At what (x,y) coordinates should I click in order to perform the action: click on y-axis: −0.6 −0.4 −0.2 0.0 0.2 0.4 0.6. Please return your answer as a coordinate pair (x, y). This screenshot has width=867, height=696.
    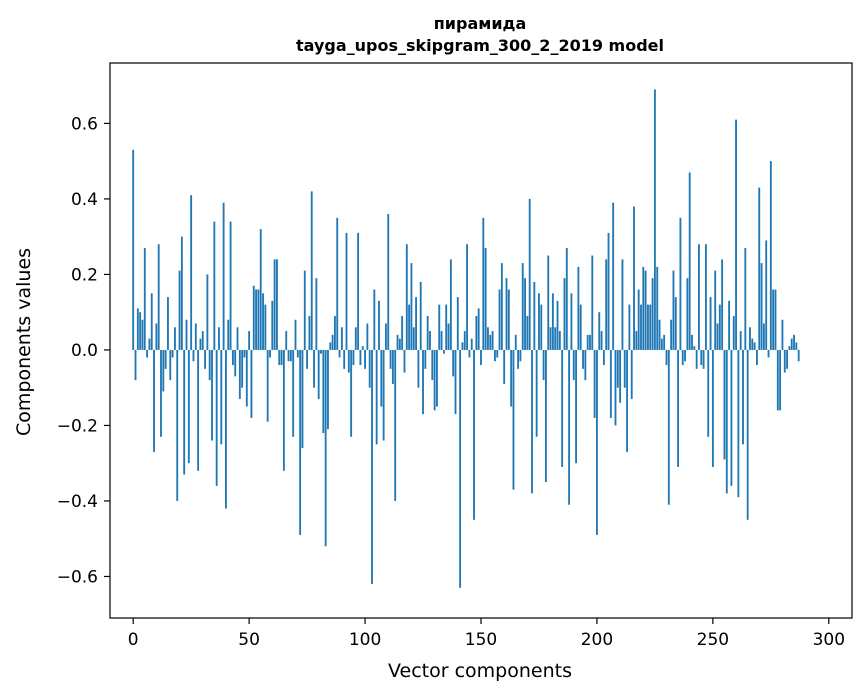
    Looking at the image, I should click on (83, 350).